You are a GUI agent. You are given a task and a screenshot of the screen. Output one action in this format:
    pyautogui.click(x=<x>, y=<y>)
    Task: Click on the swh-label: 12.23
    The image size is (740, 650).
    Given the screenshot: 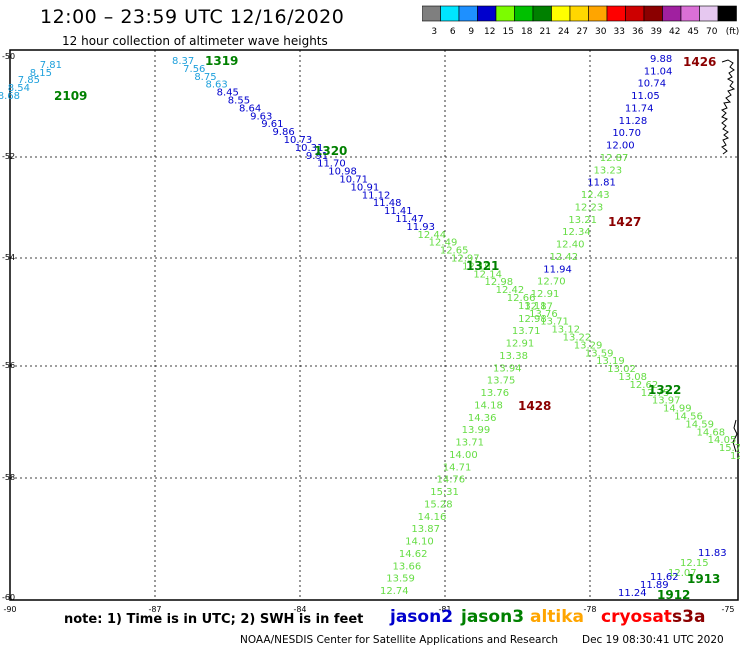 What is the action you would take?
    pyautogui.click(x=589, y=207)
    